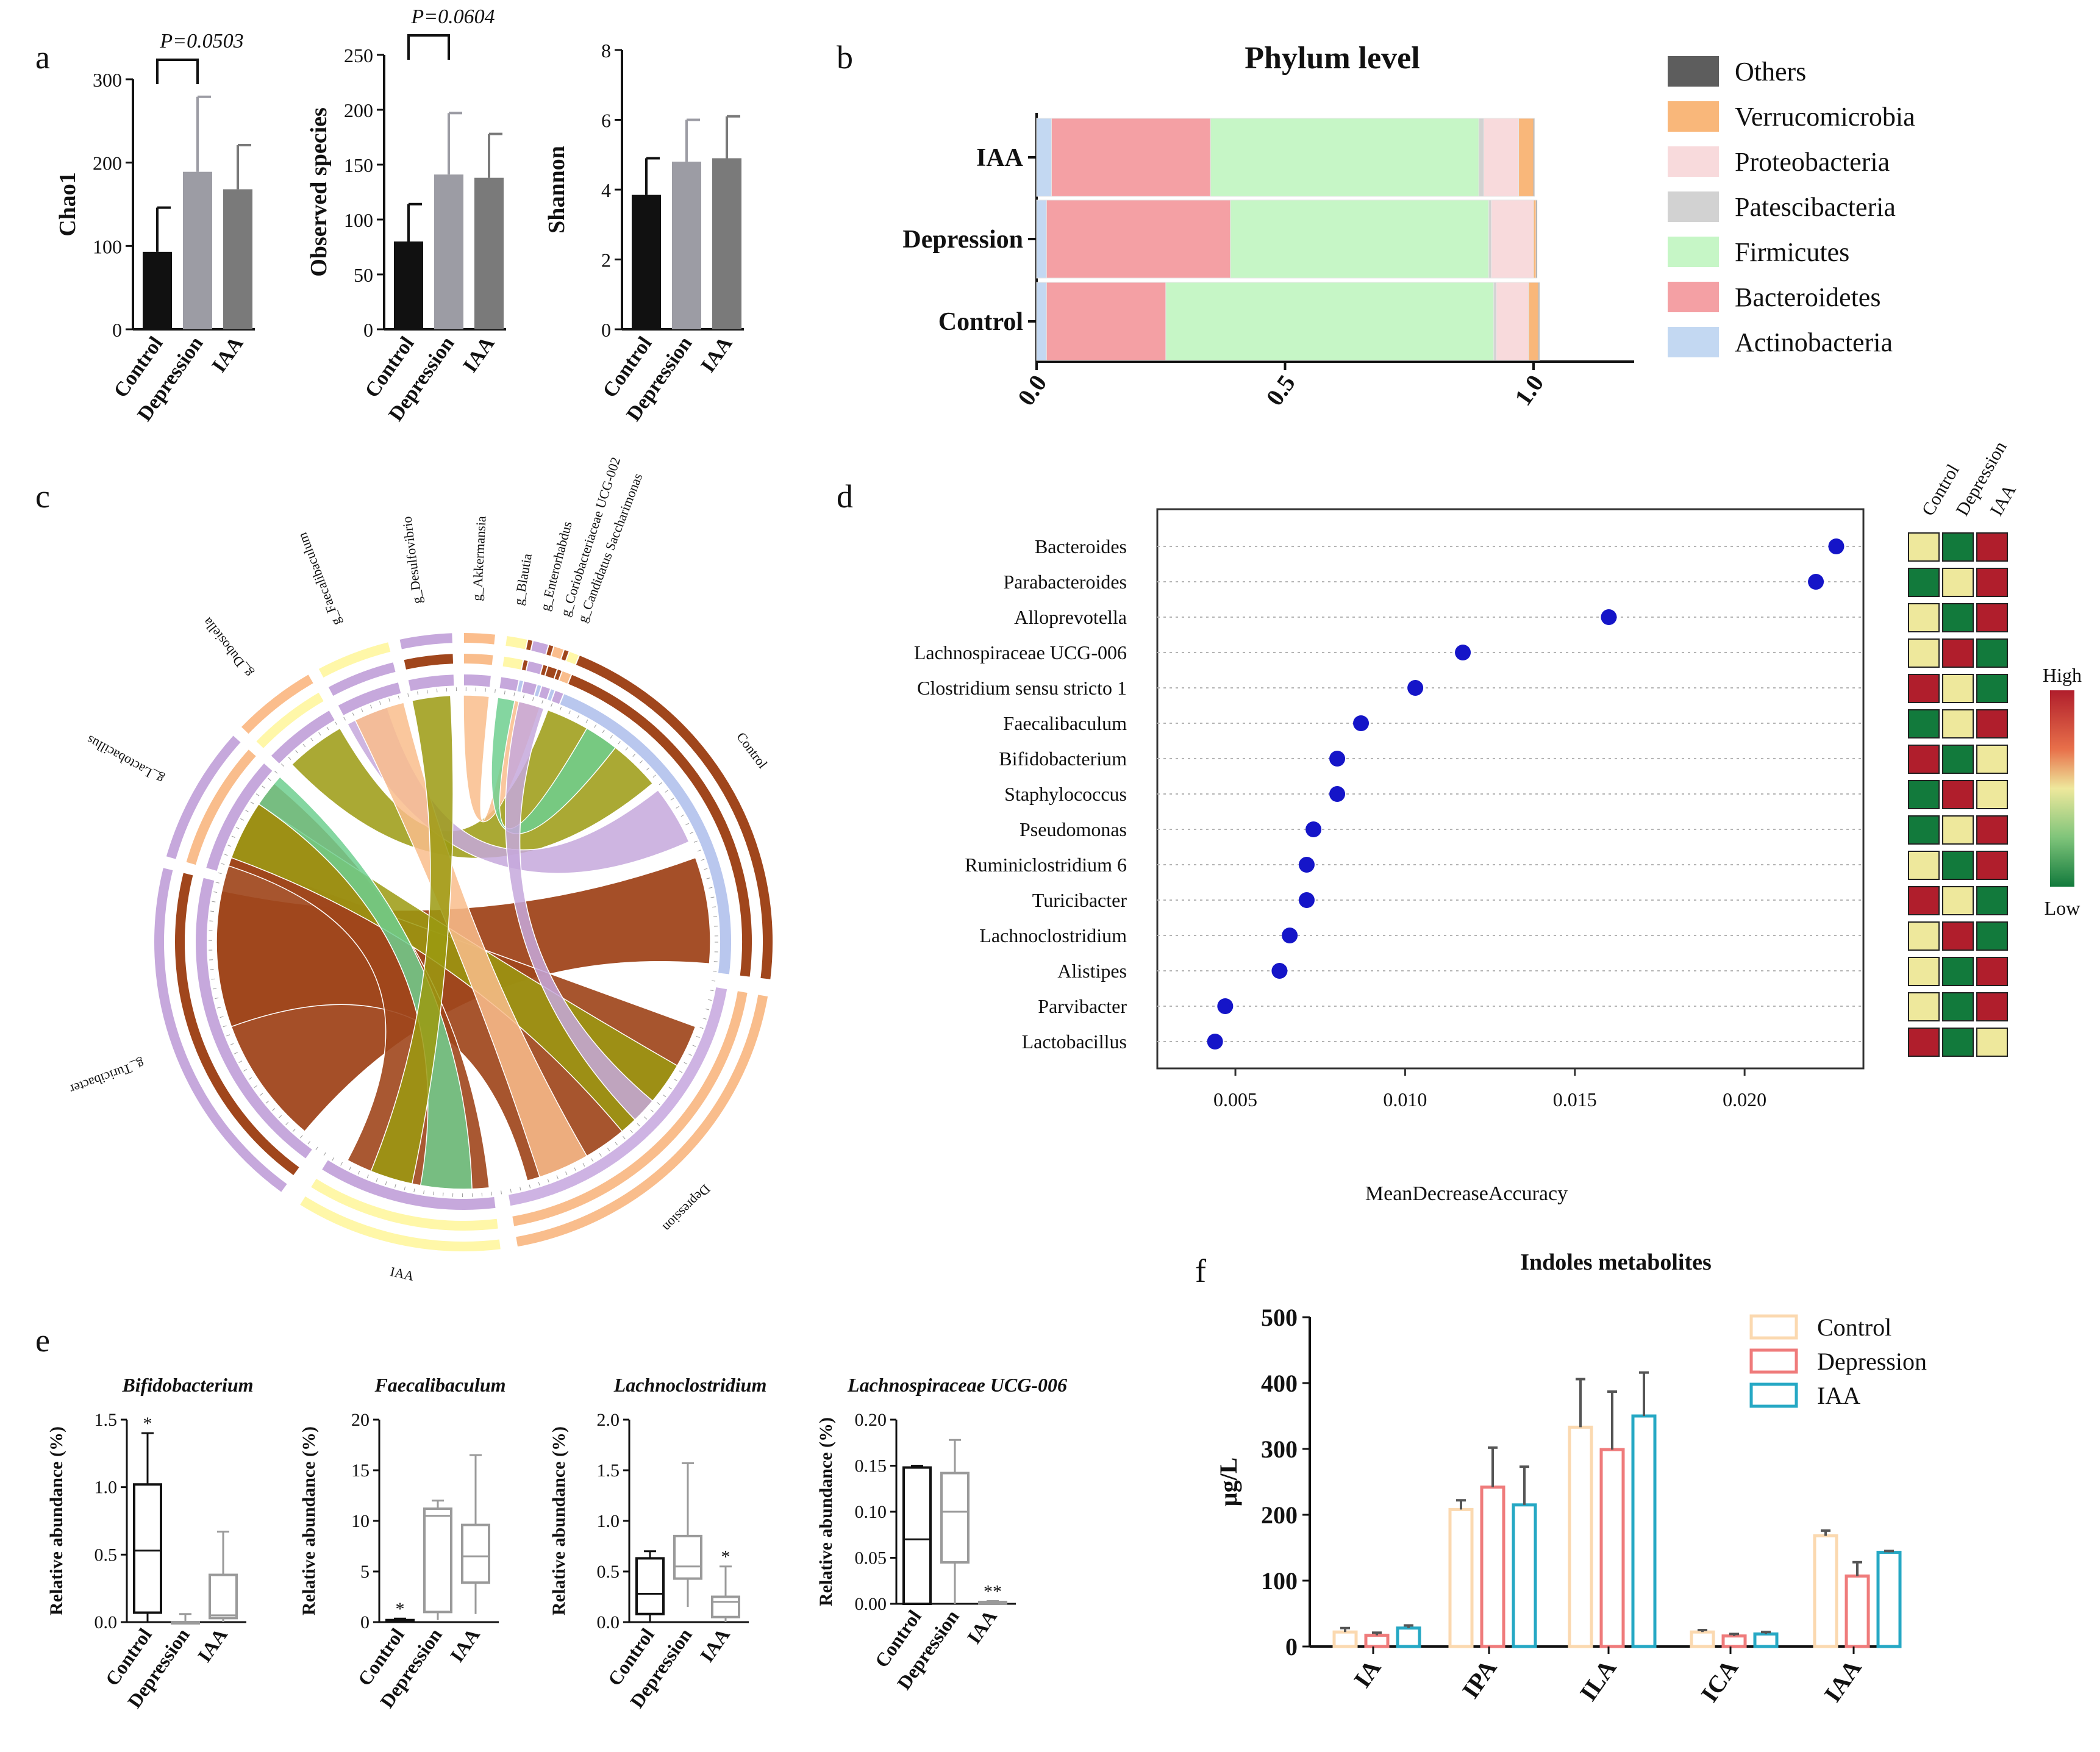  I want to click on box-iaa, so click(475, 1553).